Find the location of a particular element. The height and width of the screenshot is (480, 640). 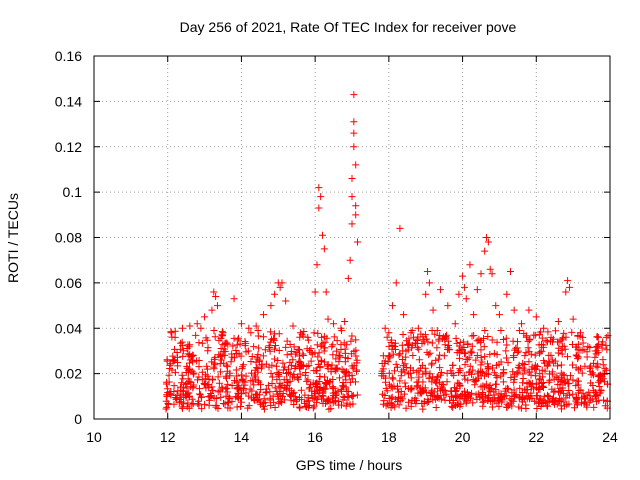

x-tick-label: 22 is located at coordinates (536, 437).